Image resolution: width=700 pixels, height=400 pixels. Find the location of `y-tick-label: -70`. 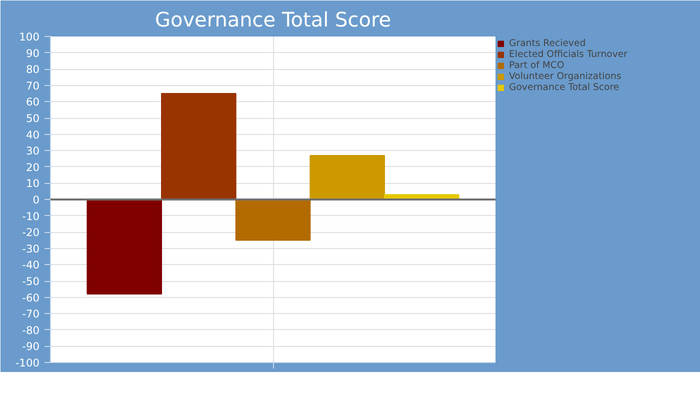

y-tick-label: -70 is located at coordinates (31, 314).